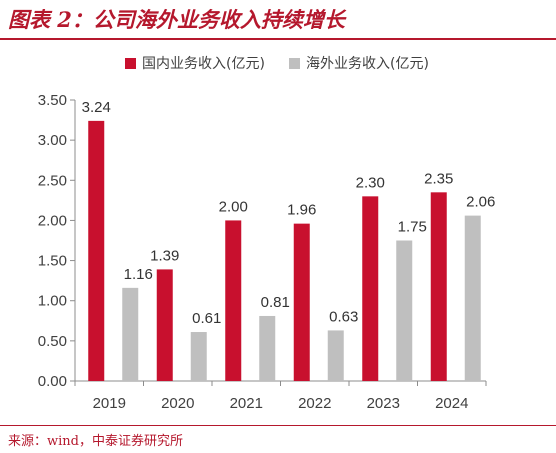 This screenshot has width=556, height=453. Describe the element at coordinates (412, 227) in the screenshot. I see `data-label-overseas: 1.75` at that location.